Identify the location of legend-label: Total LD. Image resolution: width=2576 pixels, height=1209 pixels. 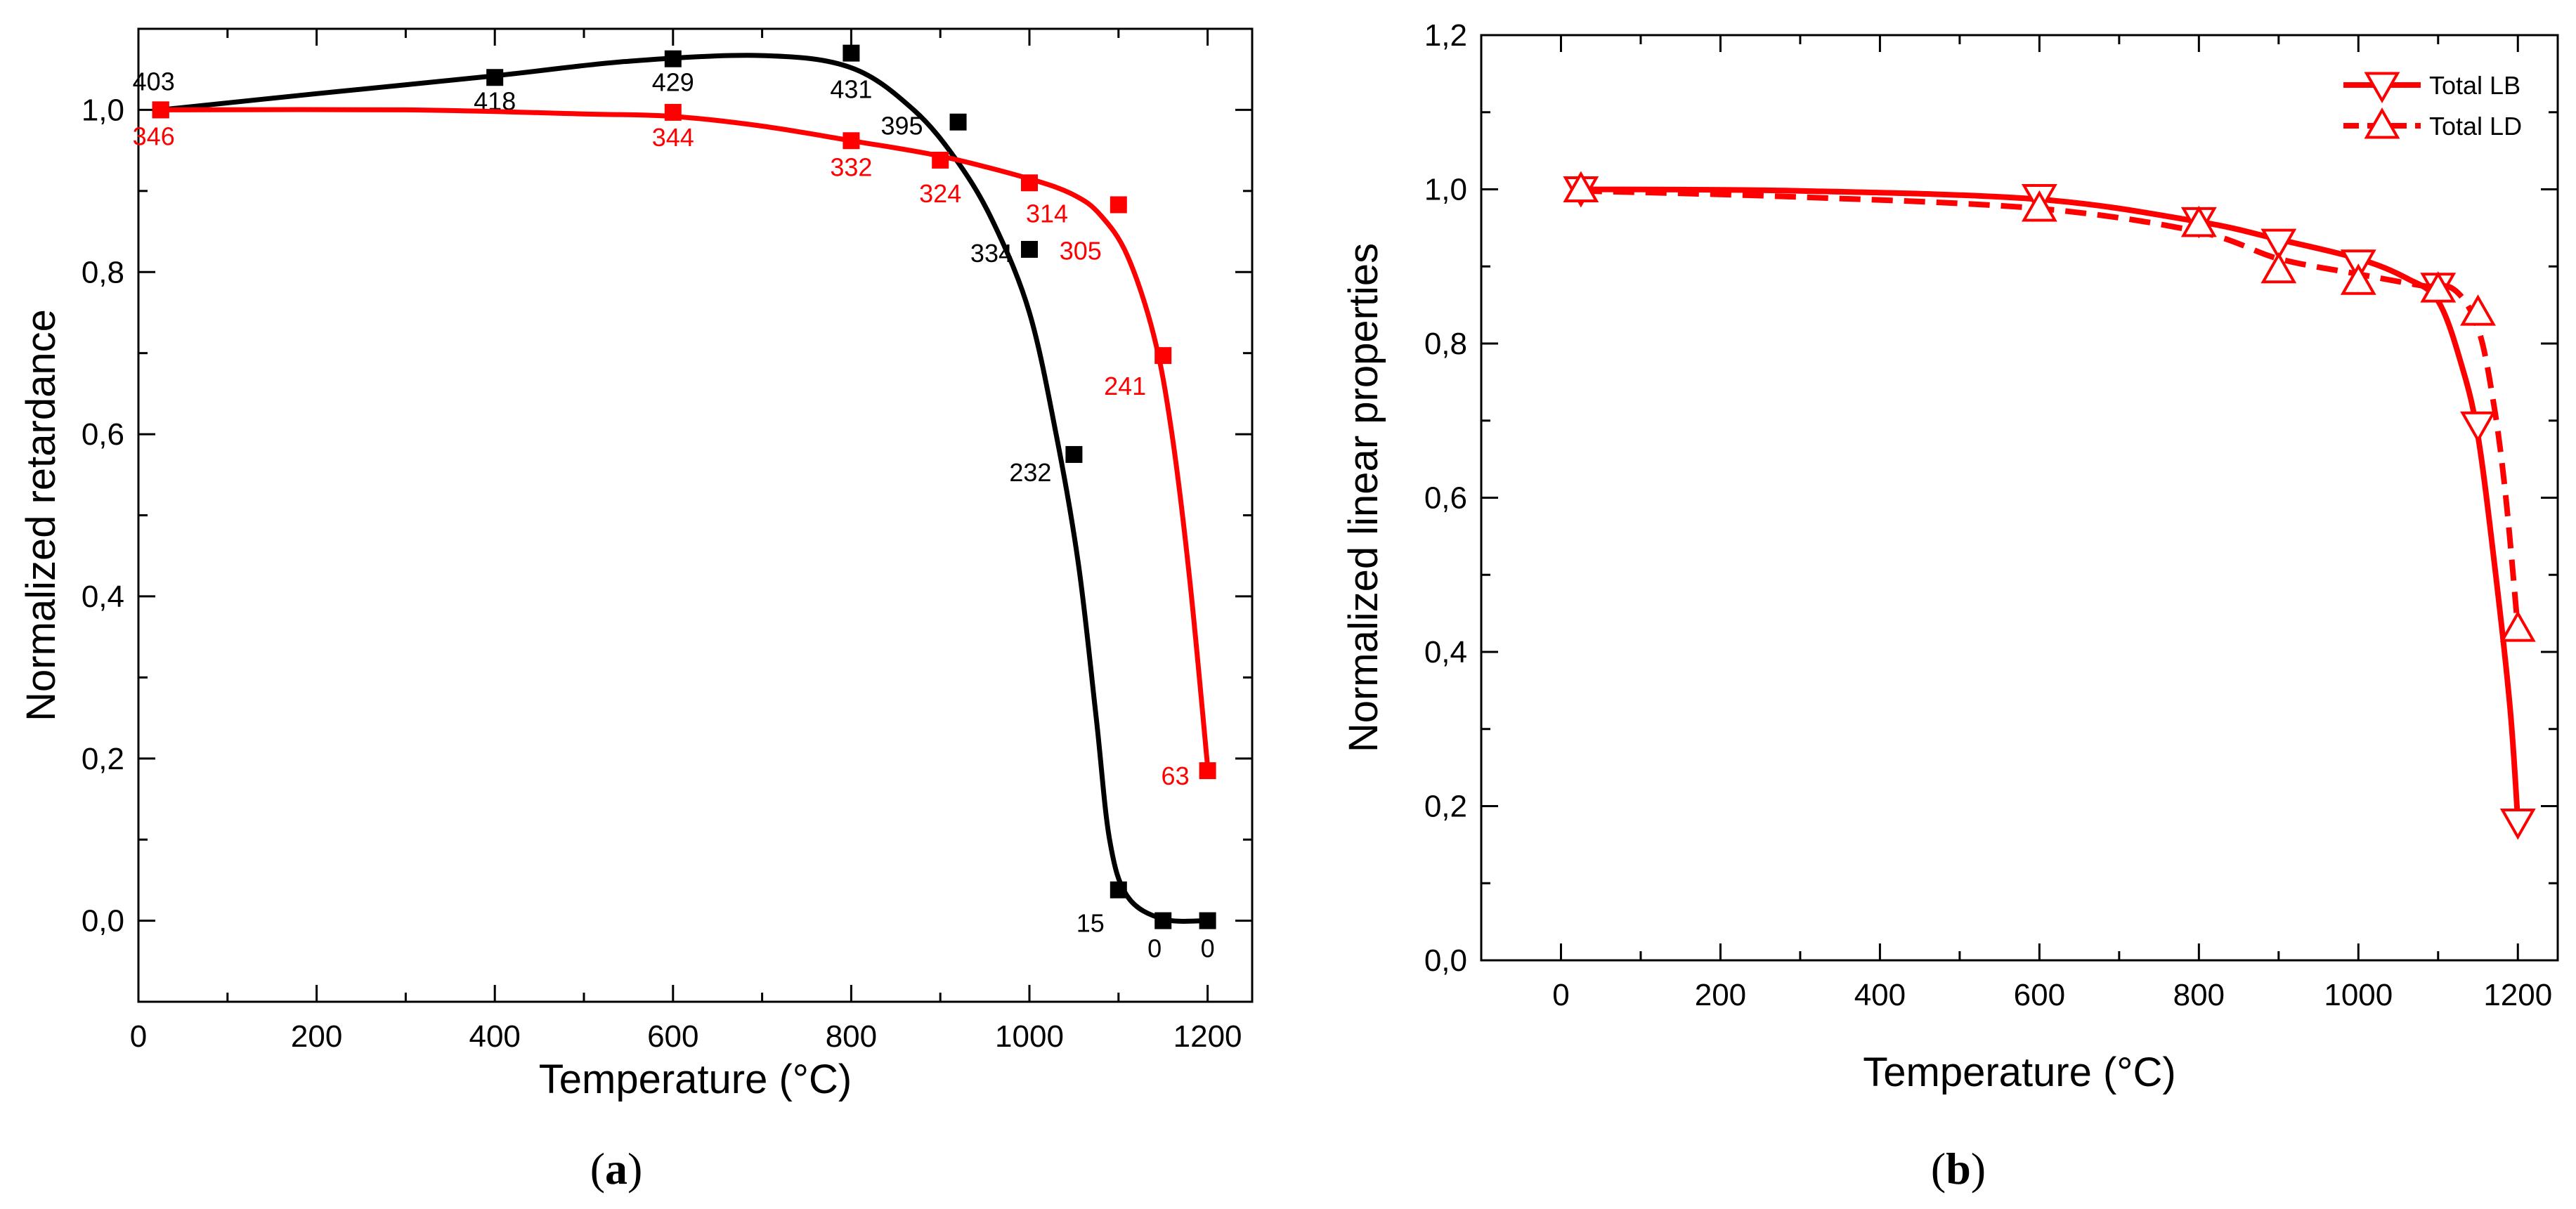
(2475, 126).